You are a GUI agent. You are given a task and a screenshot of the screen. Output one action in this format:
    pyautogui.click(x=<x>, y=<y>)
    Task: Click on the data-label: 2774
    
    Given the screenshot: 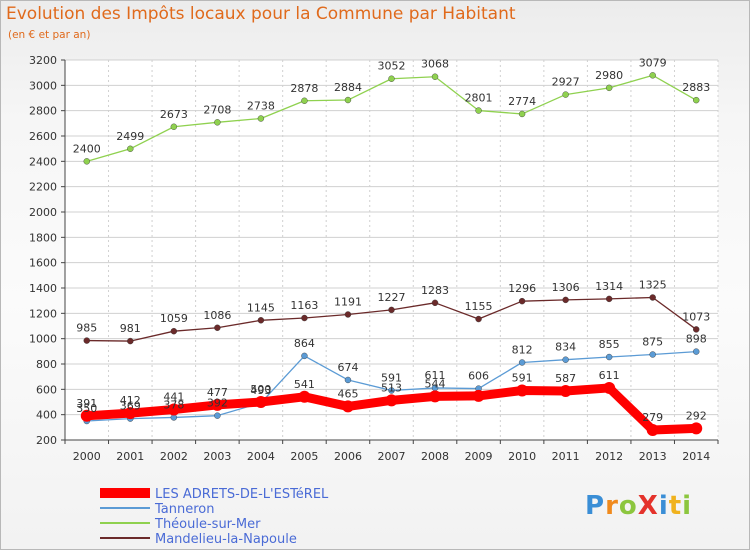 What is the action you would take?
    pyautogui.click(x=522, y=101)
    